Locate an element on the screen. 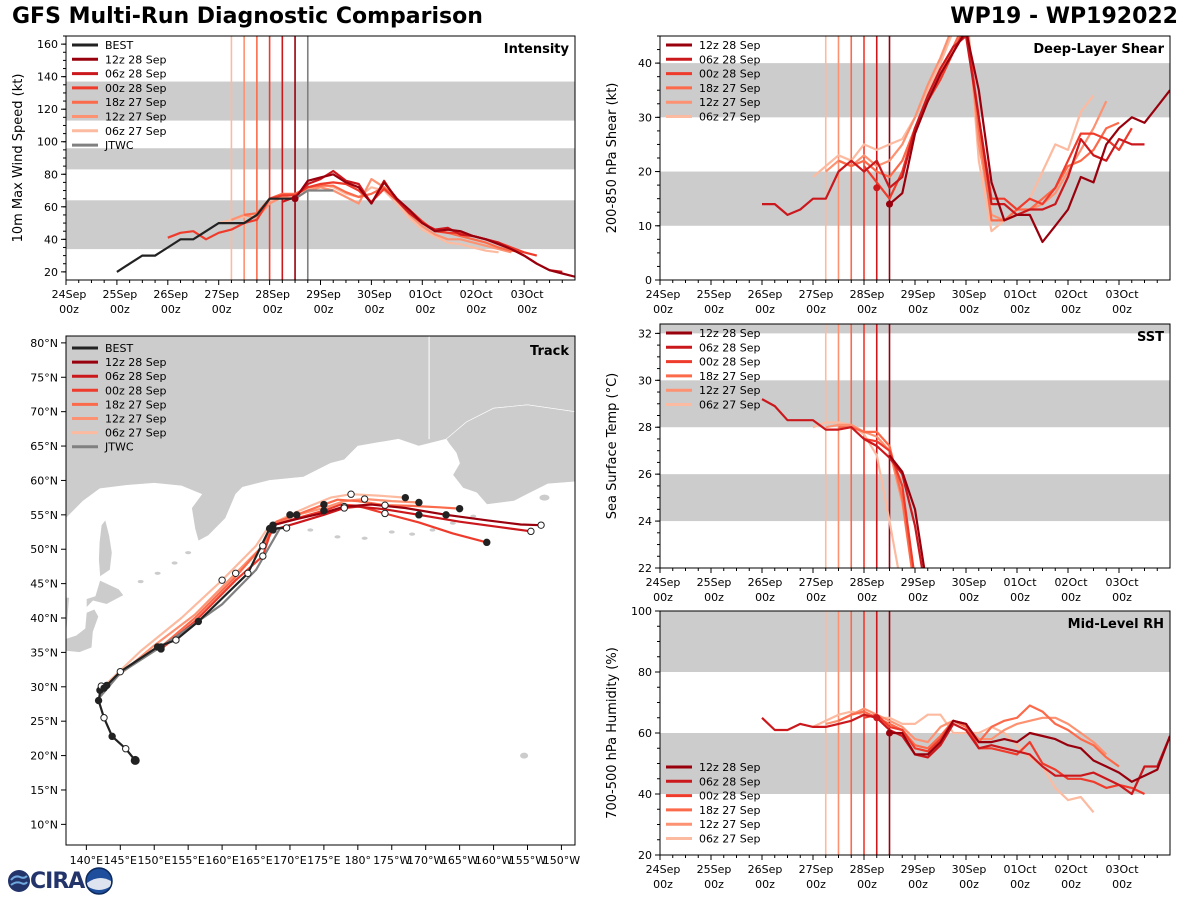 The height and width of the screenshot is (900, 1200). globe-icon is located at coordinates (19, 881).